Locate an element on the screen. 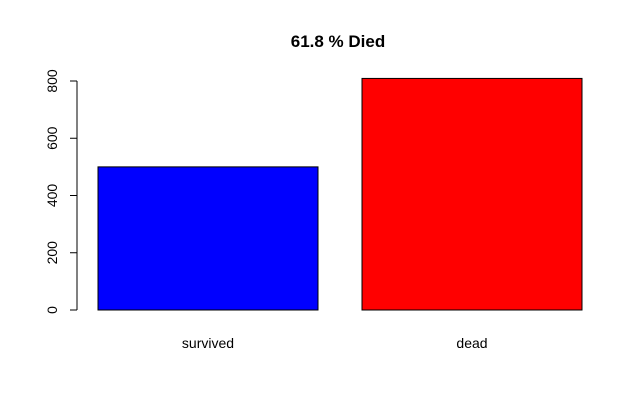 This screenshot has height=411, width=643. bar-survived is located at coordinates (208, 238).